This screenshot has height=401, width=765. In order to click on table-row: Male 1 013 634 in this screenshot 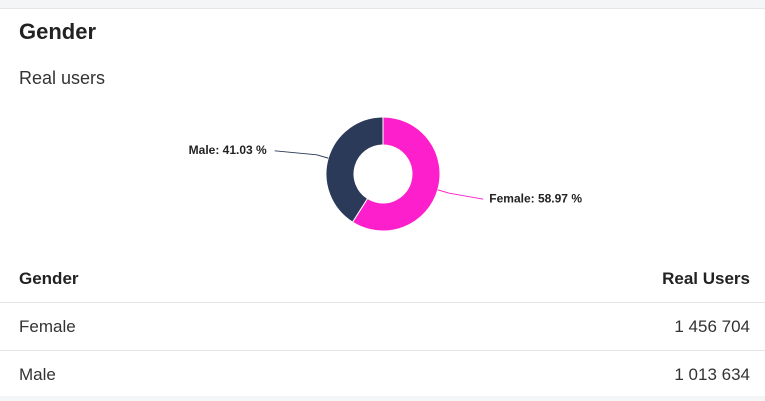, I will do `click(382, 373)`.